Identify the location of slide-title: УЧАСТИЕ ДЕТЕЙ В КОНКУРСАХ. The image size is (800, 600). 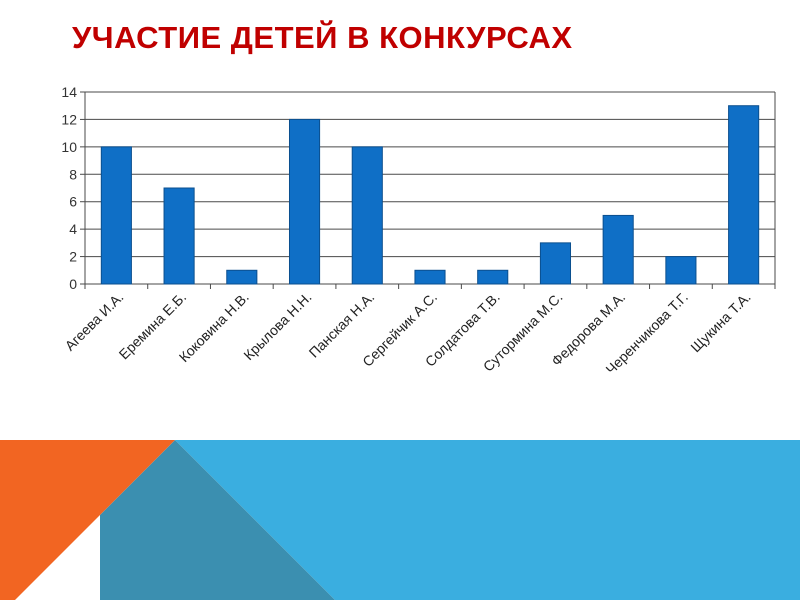
(322, 37).